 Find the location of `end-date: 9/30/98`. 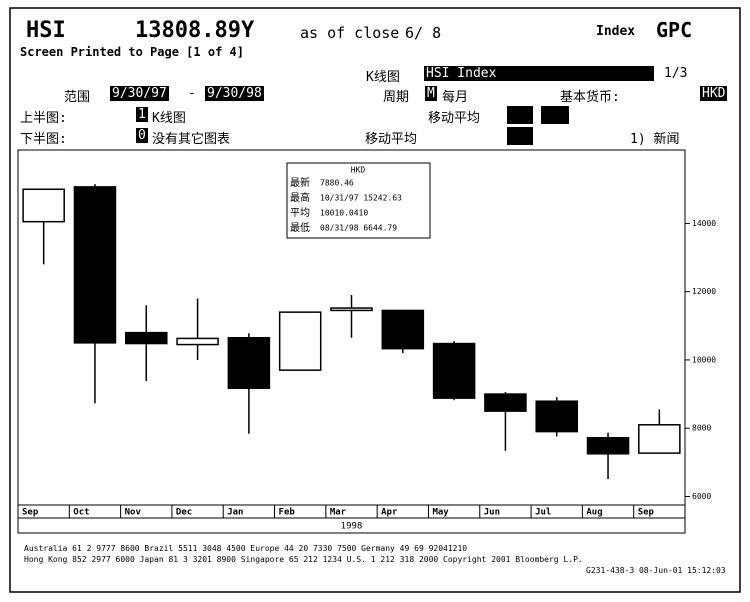

end-date: 9/30/98 is located at coordinates (234, 93).